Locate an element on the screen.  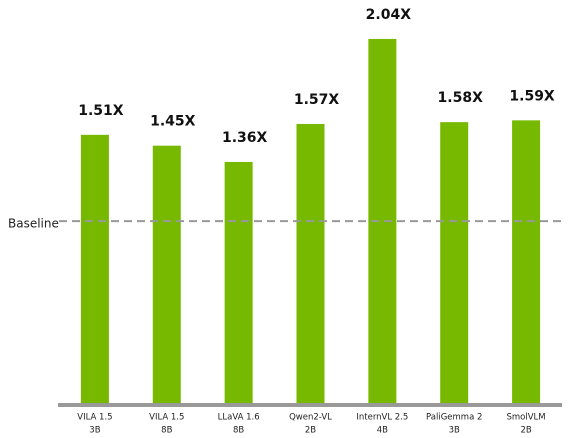
x-tick-label: SmolVLM is located at coordinates (526, 418).